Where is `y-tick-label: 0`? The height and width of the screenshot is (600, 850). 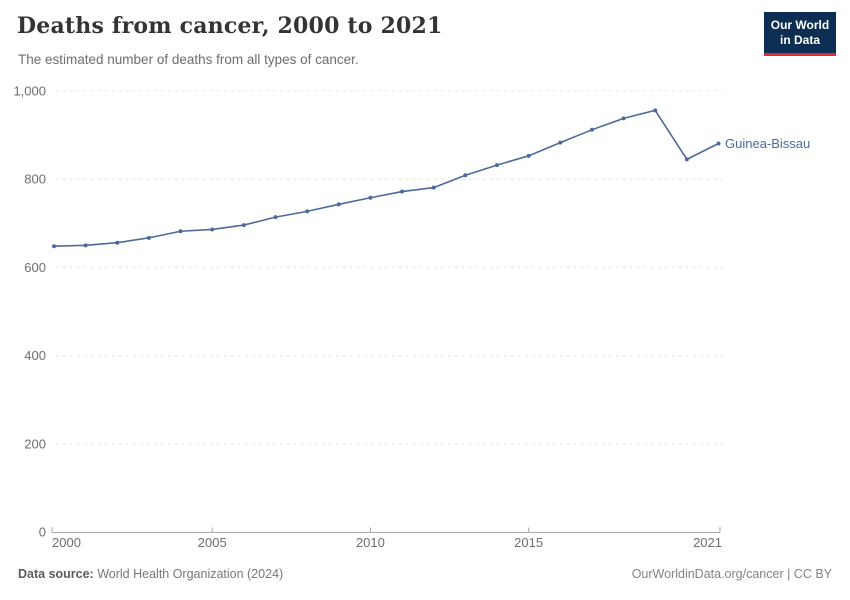 y-tick-label: 0 is located at coordinates (42, 532).